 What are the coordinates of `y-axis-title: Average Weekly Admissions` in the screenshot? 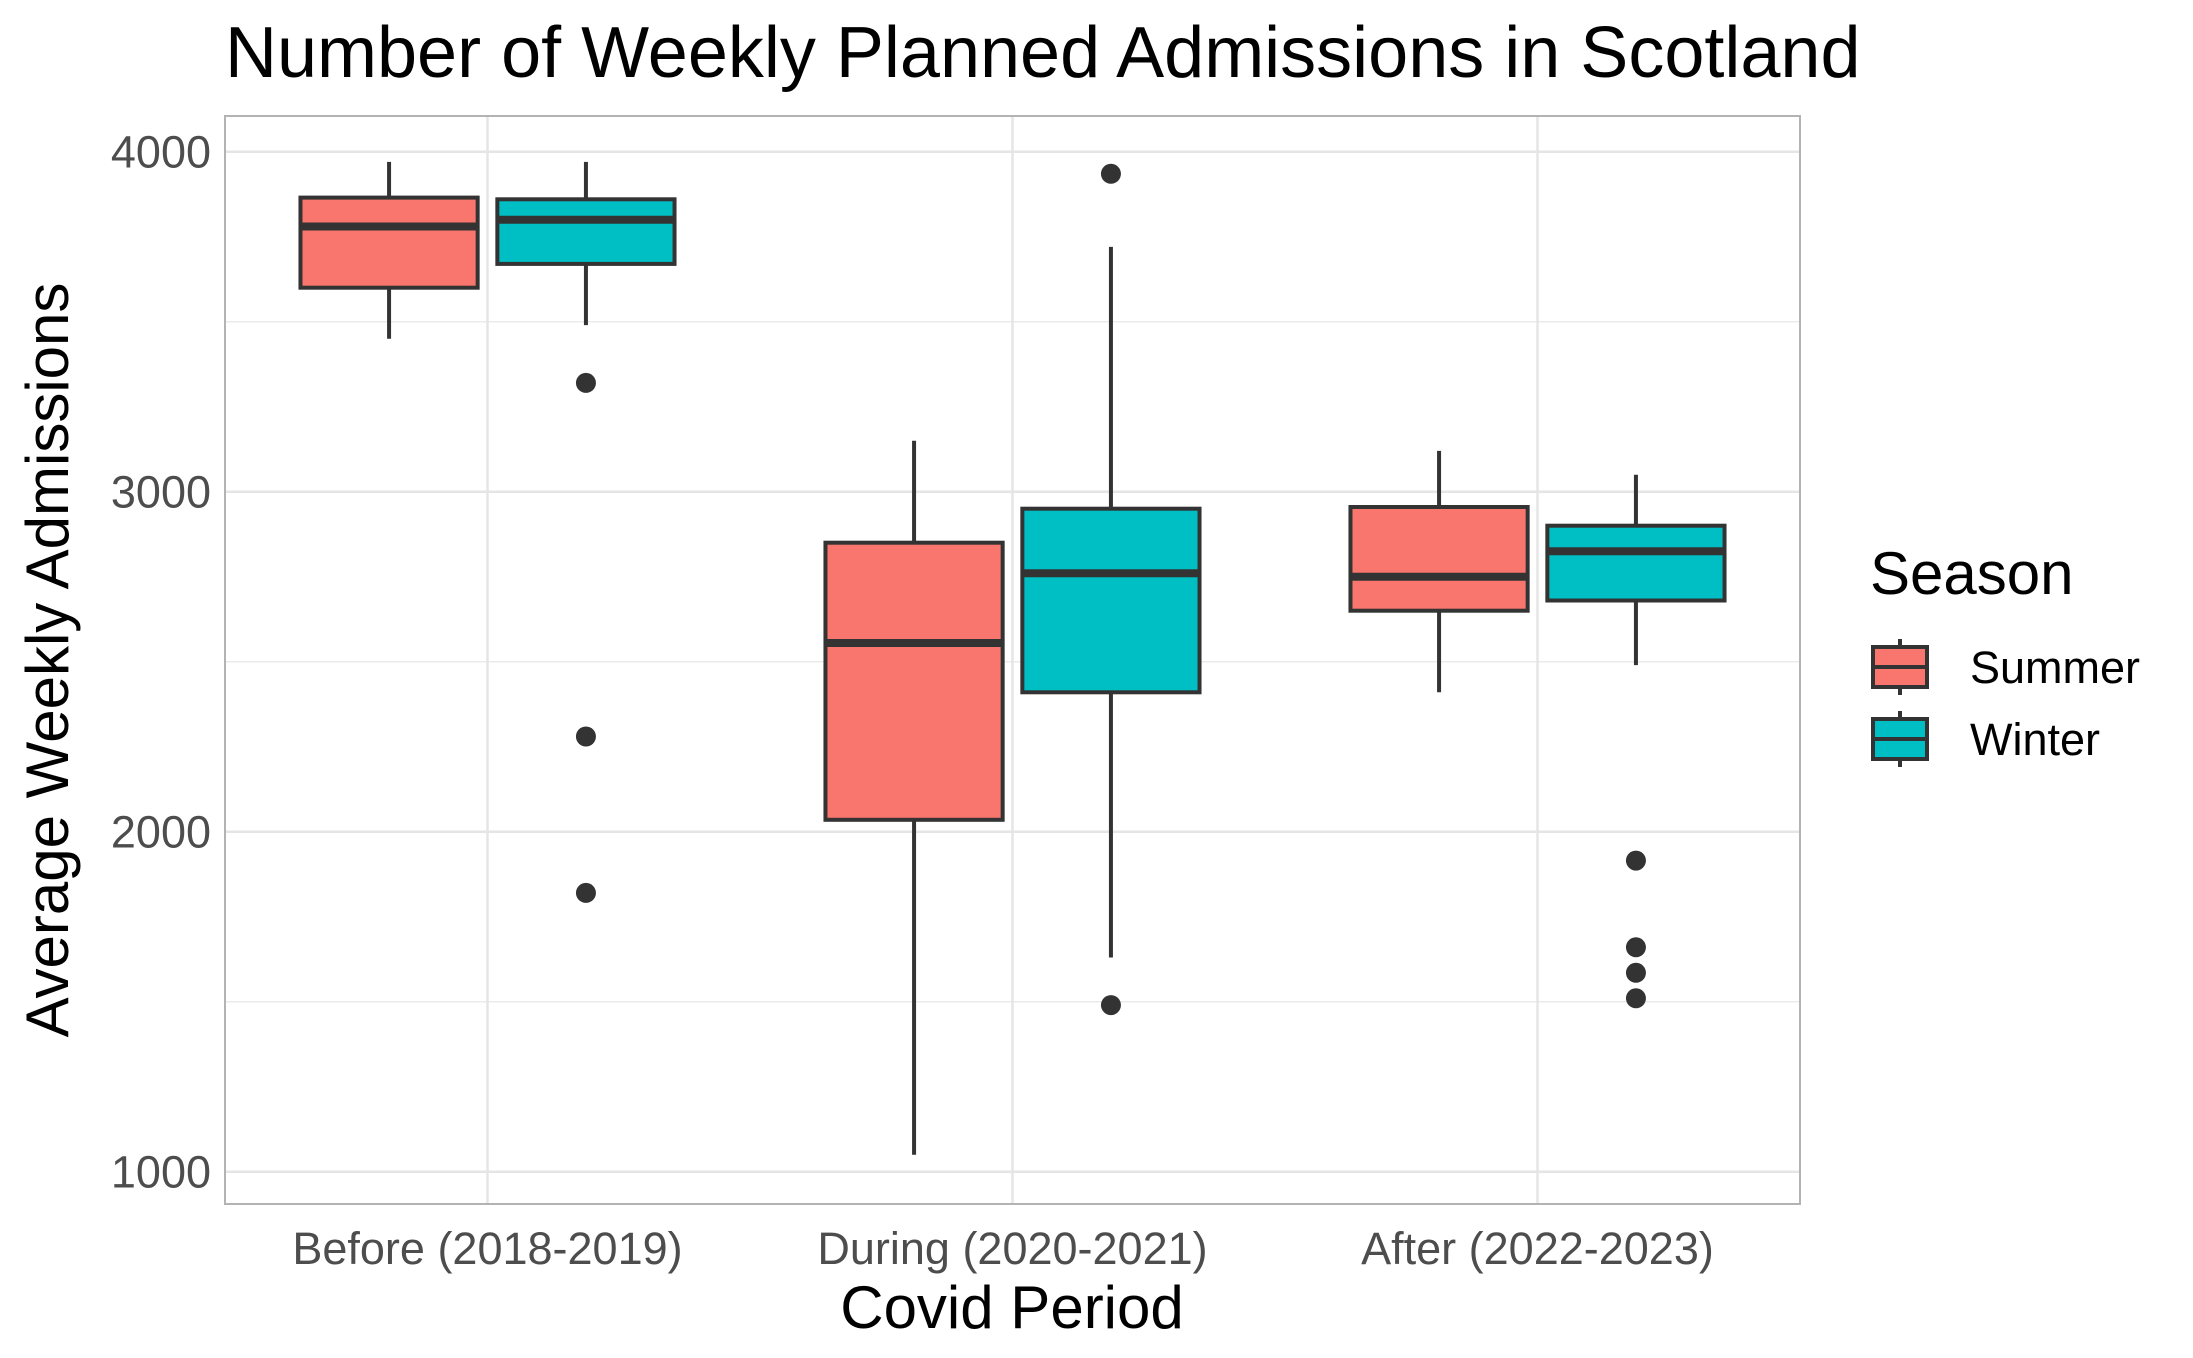 It's located at (47, 660).